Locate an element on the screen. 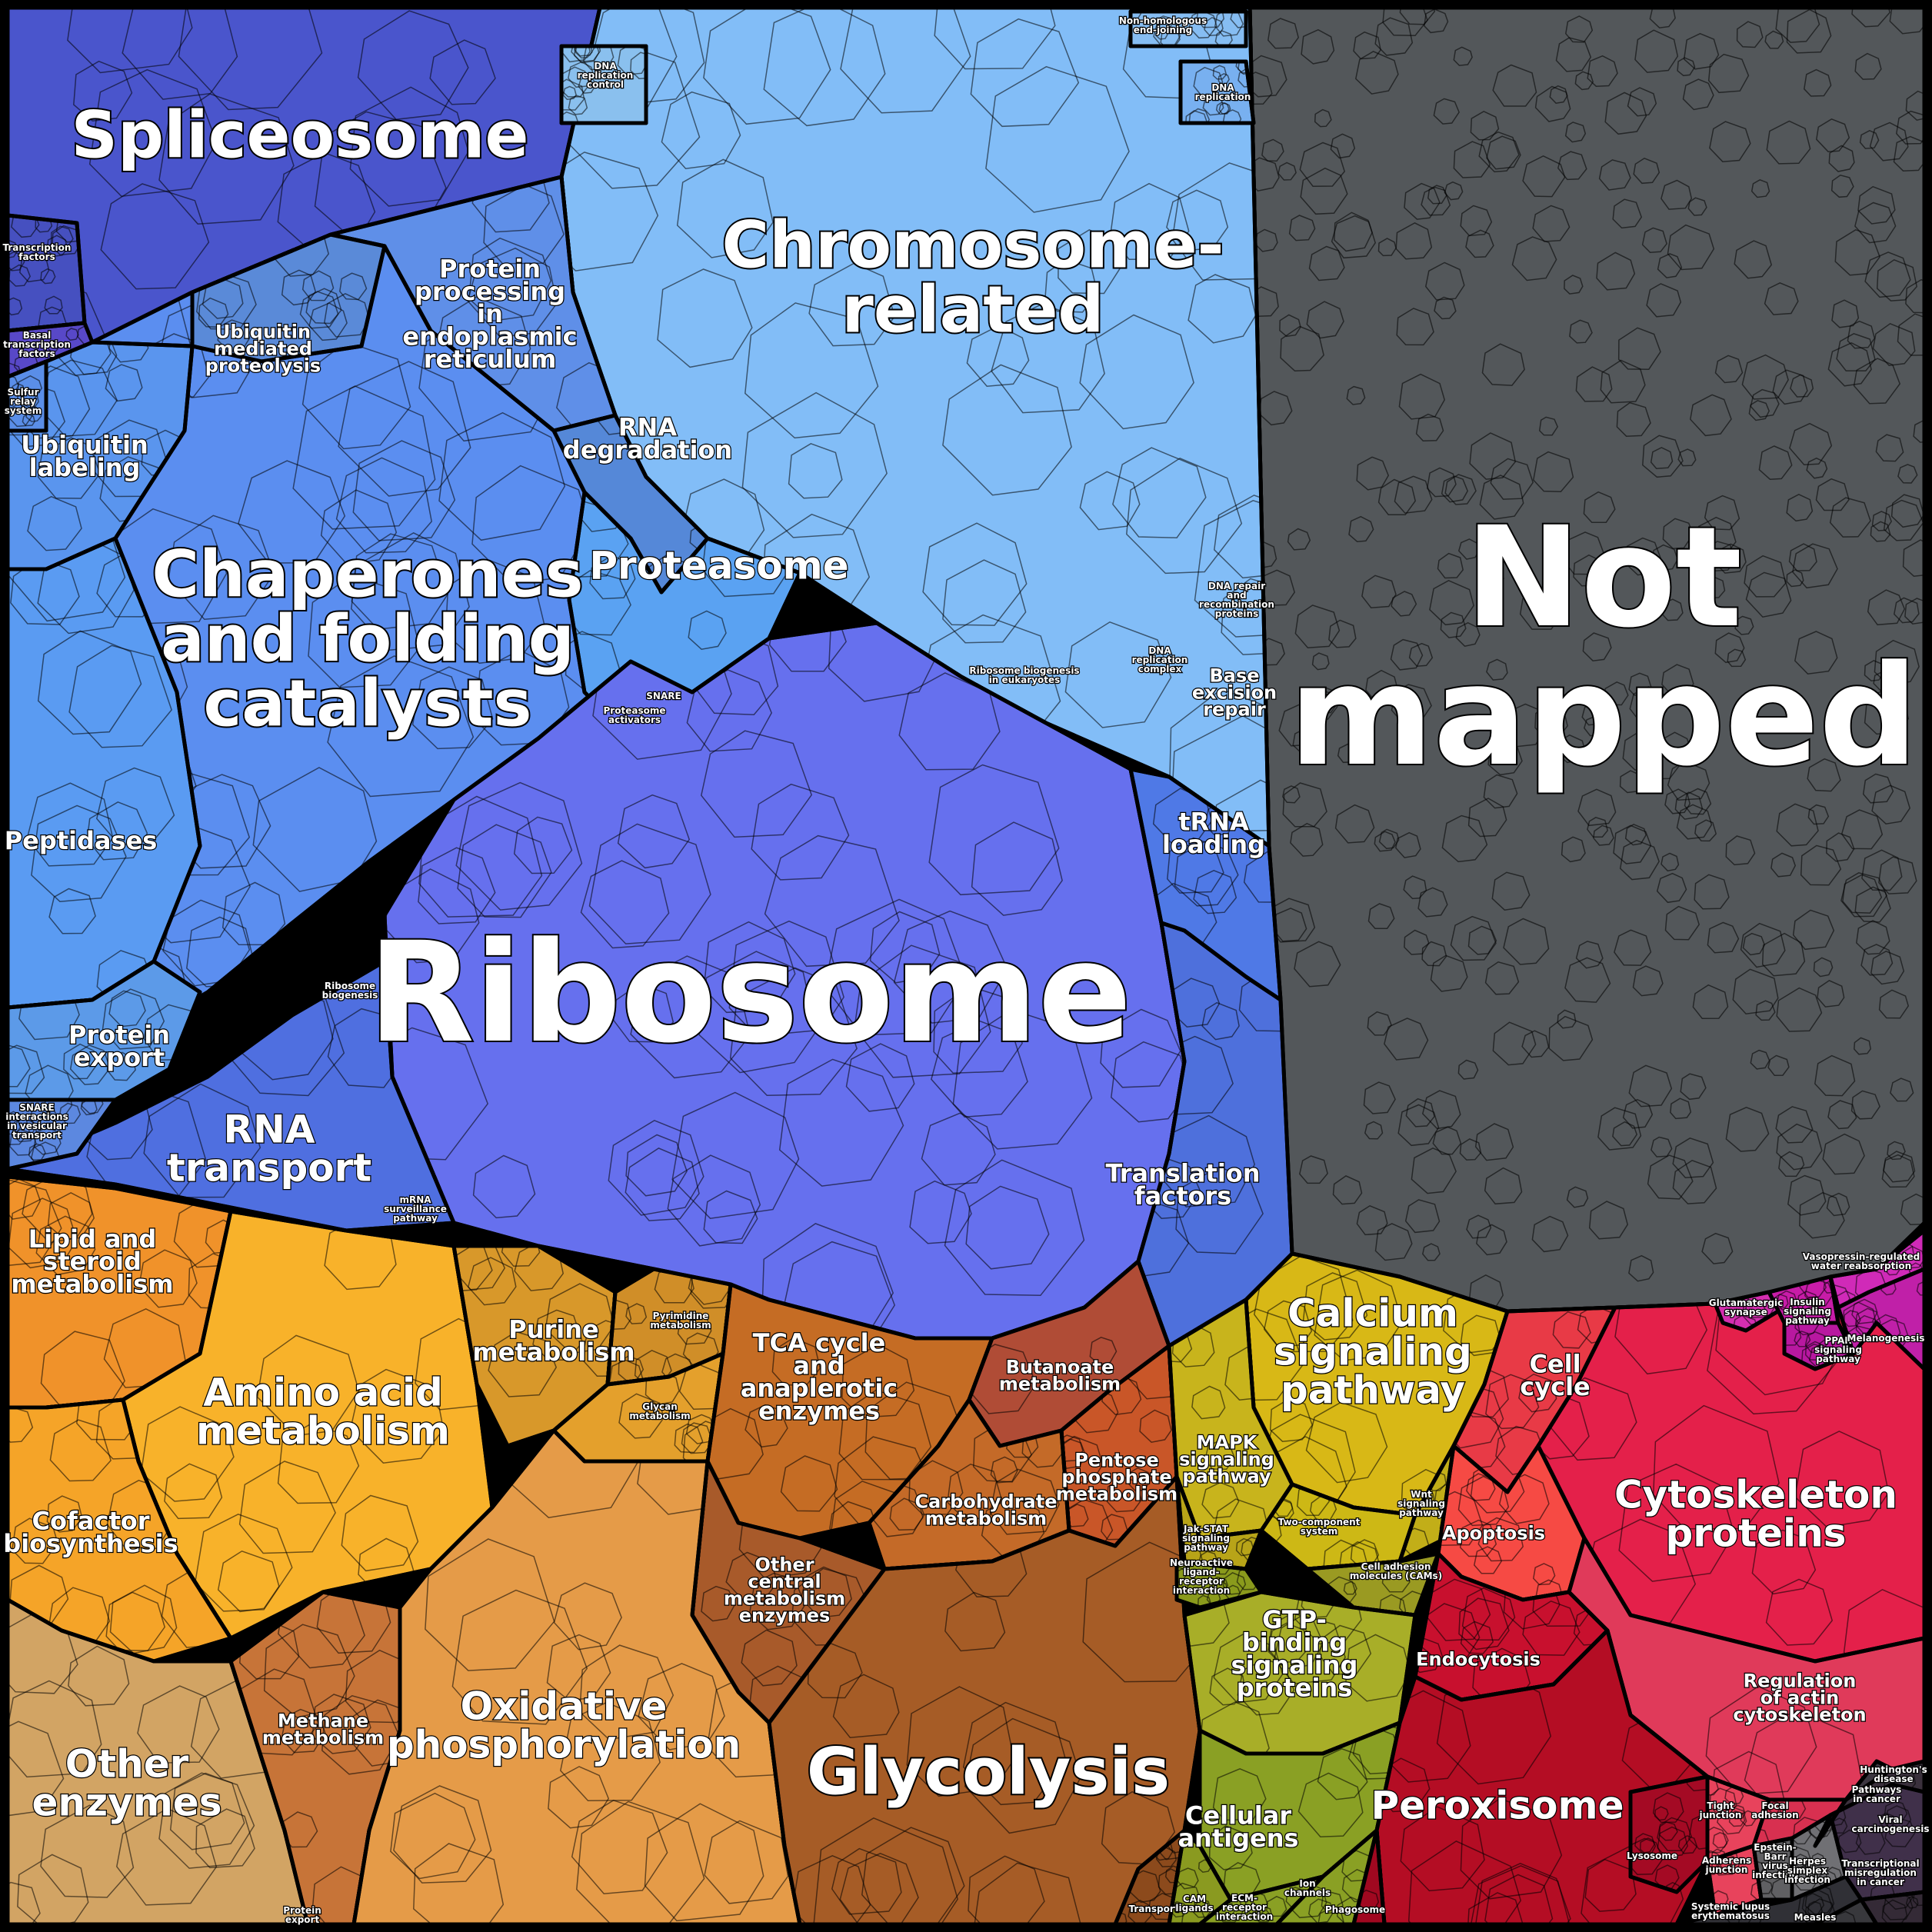 Image resolution: width=1932 pixels, height=1932 pixels. label-ribosome-biogenesis-euk: Ribosome biogenesis in eukaryotes is located at coordinates (1024, 675).